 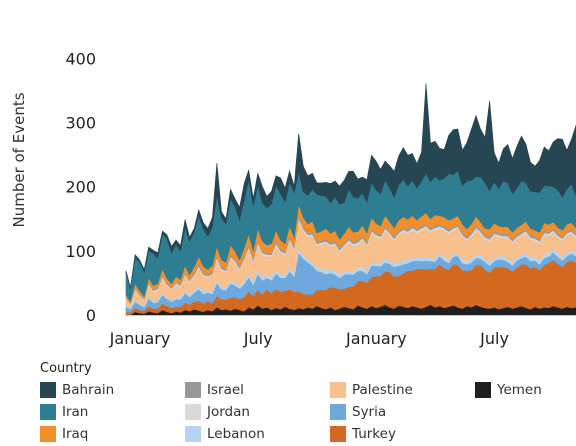 I want to click on y-axis-label: Number of Events, so click(x=19, y=159).